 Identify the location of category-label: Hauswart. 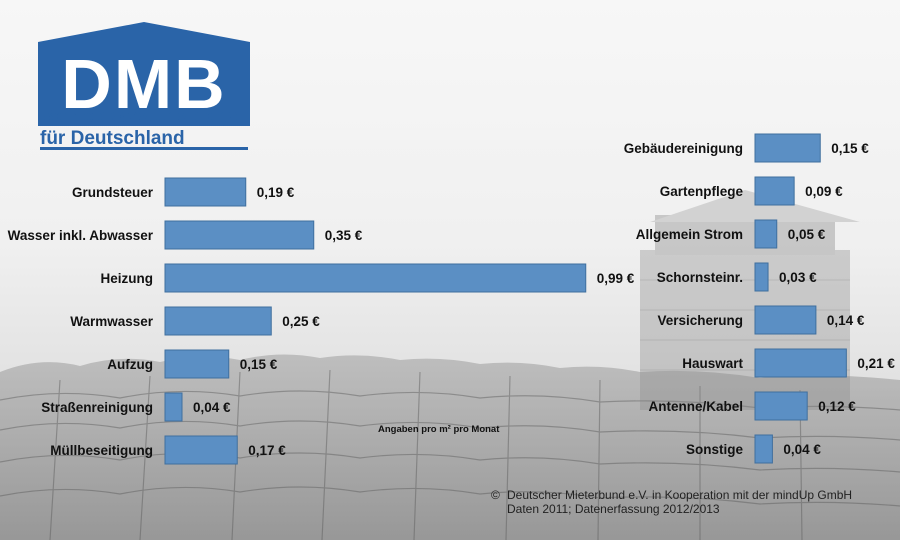
(712, 363).